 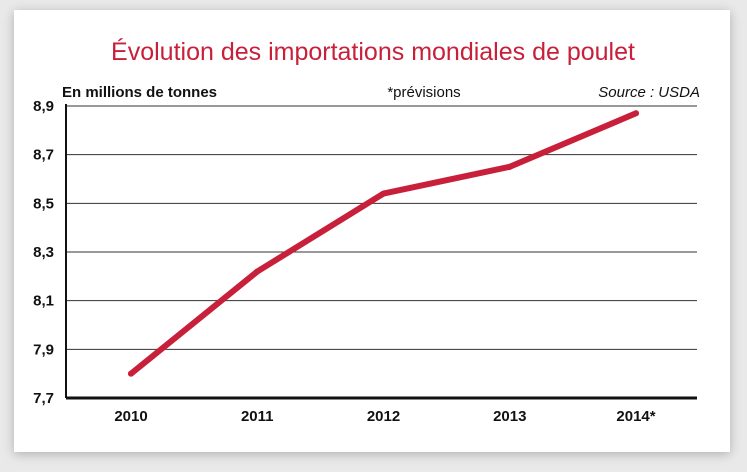 What do you see at coordinates (43, 301) in the screenshot?
I see `y-tick-label: 8,1` at bounding box center [43, 301].